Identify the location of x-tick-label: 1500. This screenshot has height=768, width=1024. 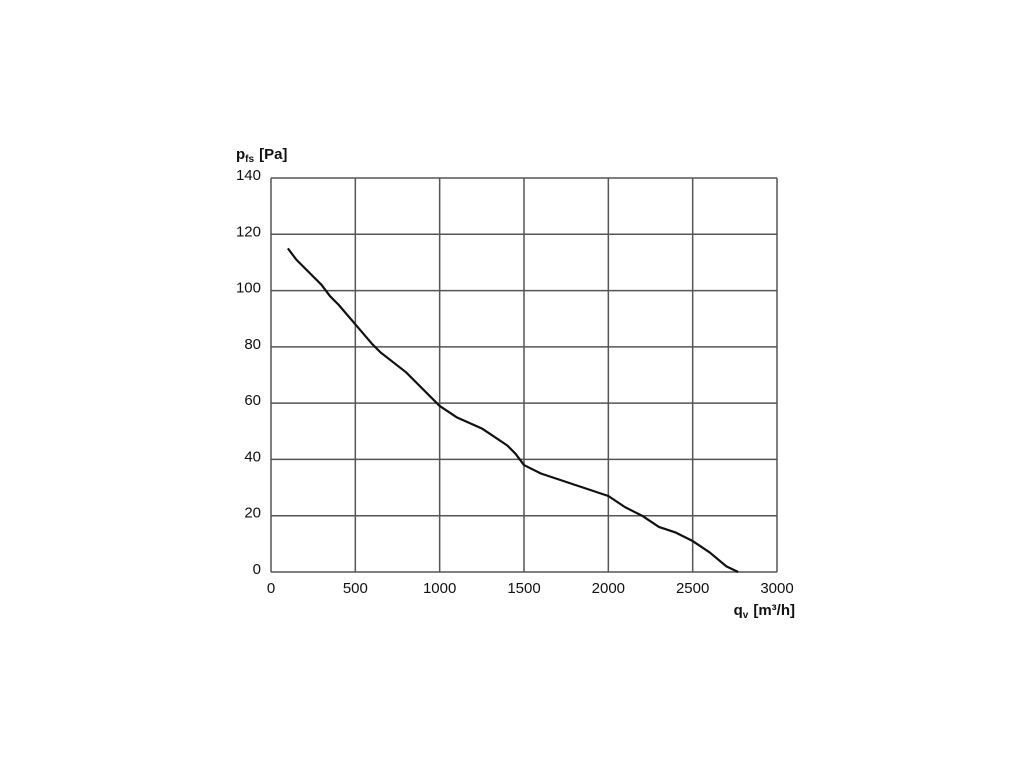
(523, 588).